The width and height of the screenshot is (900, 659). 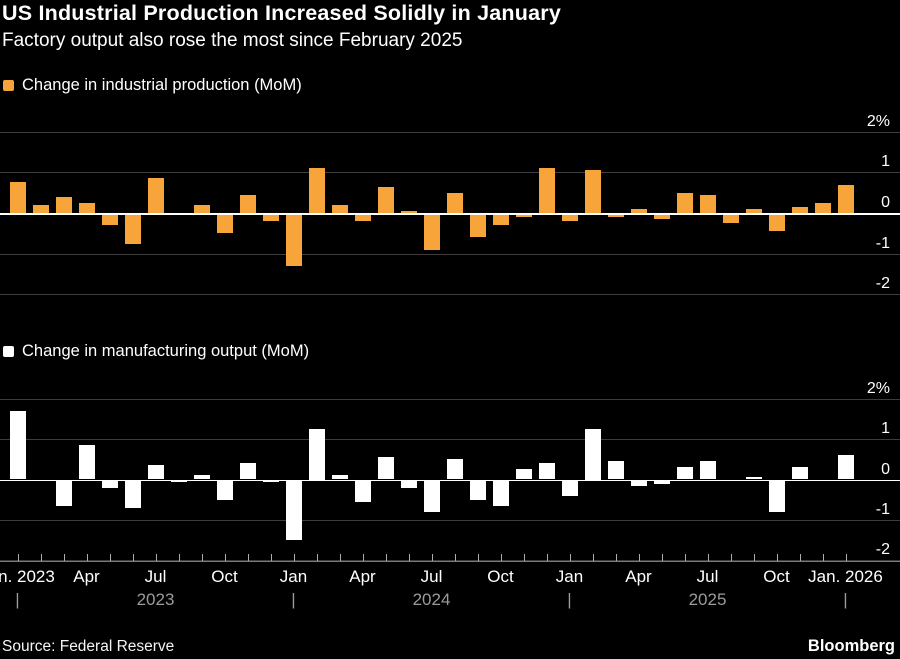 What do you see at coordinates (546, 471) in the screenshot?
I see `bar-dec-2024` at bounding box center [546, 471].